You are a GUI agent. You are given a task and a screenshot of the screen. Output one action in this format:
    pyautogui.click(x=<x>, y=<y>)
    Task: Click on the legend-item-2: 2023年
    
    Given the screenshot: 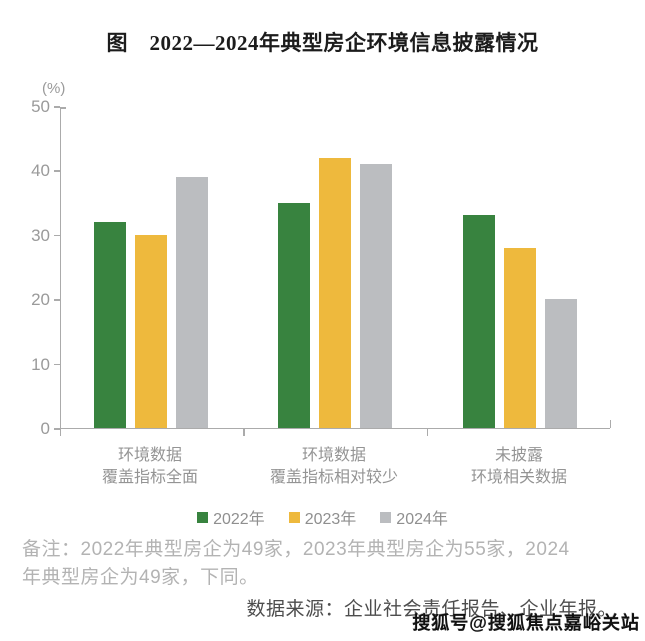 What is the action you would take?
    pyautogui.click(x=322, y=517)
    